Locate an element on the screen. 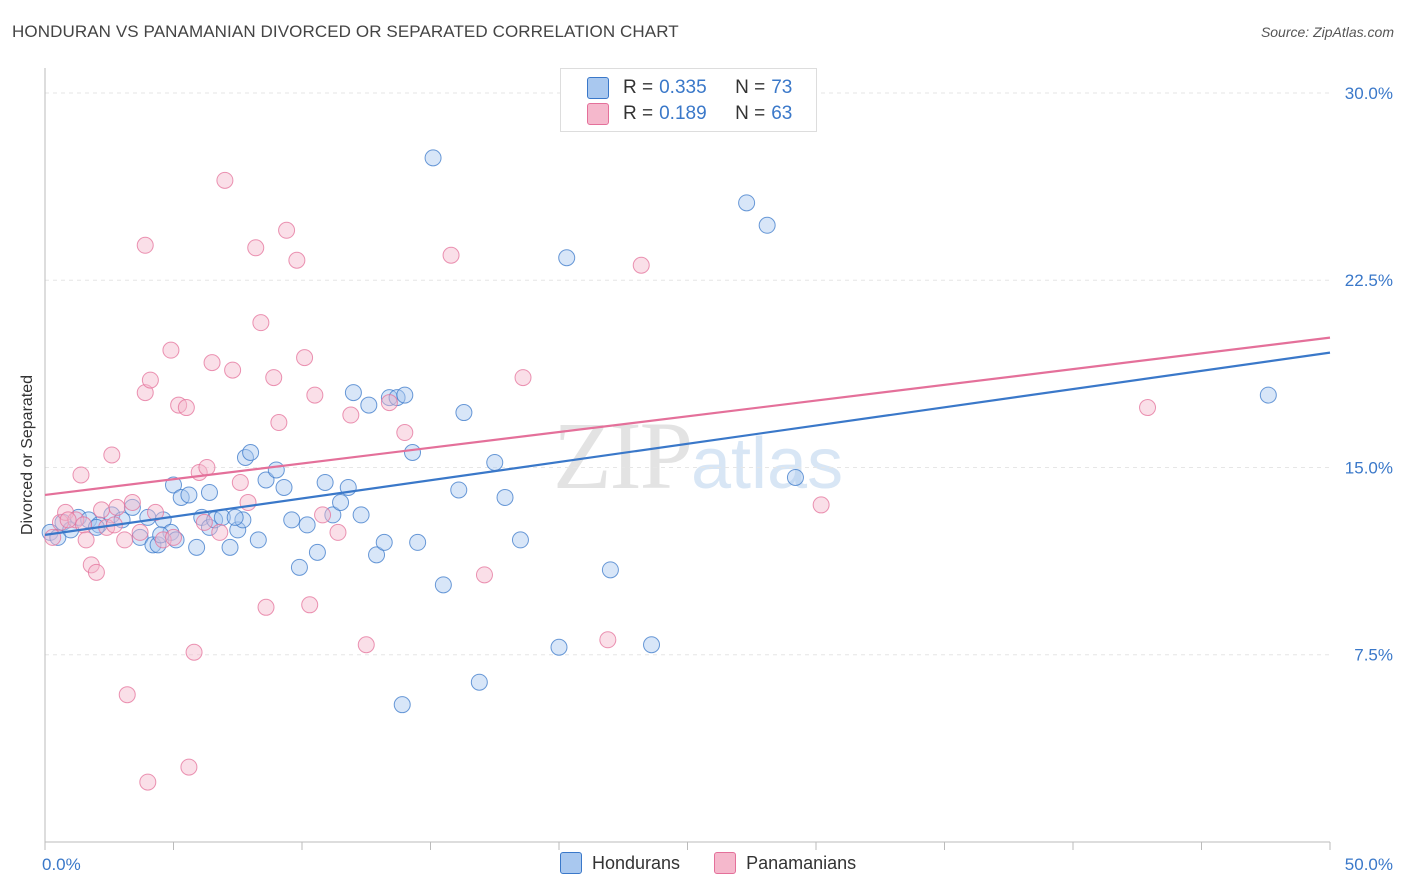  legend-swatch-blue is located at coordinates (571, 863).